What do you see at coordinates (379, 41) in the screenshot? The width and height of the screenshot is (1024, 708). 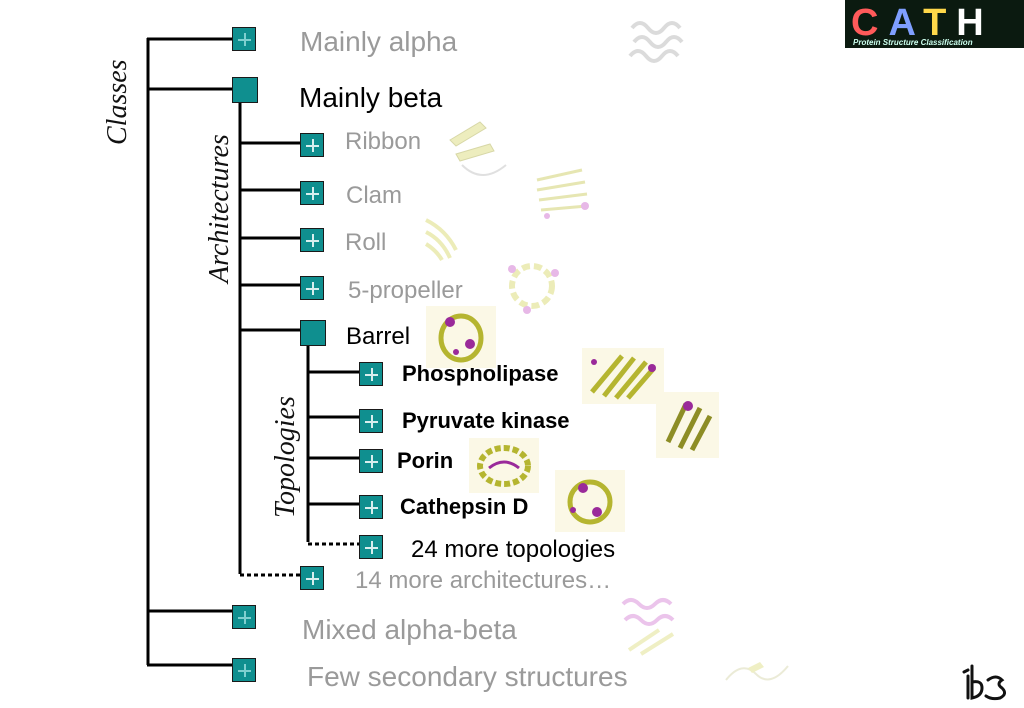 I see `class-label-mainly-alpha: Mainly alpha` at bounding box center [379, 41].